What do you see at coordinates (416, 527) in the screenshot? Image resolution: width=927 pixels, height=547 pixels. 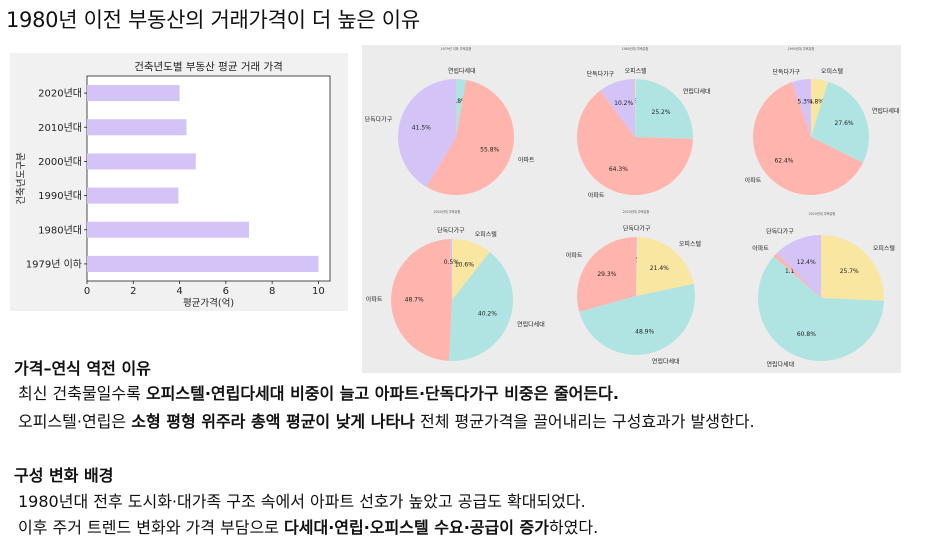 I see `emphasis-text: 다세대·연립·오피스텔 수요·공급이 증가` at bounding box center [416, 527].